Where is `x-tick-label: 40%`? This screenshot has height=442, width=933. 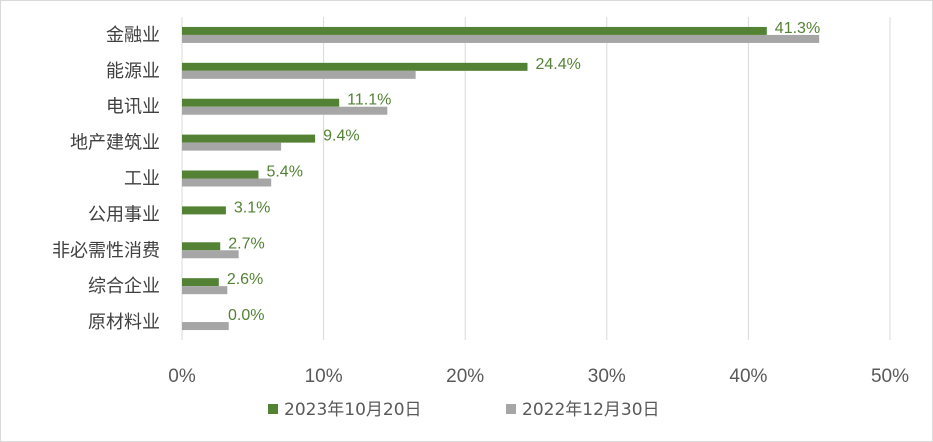 x-tick-label: 40% is located at coordinates (748, 376).